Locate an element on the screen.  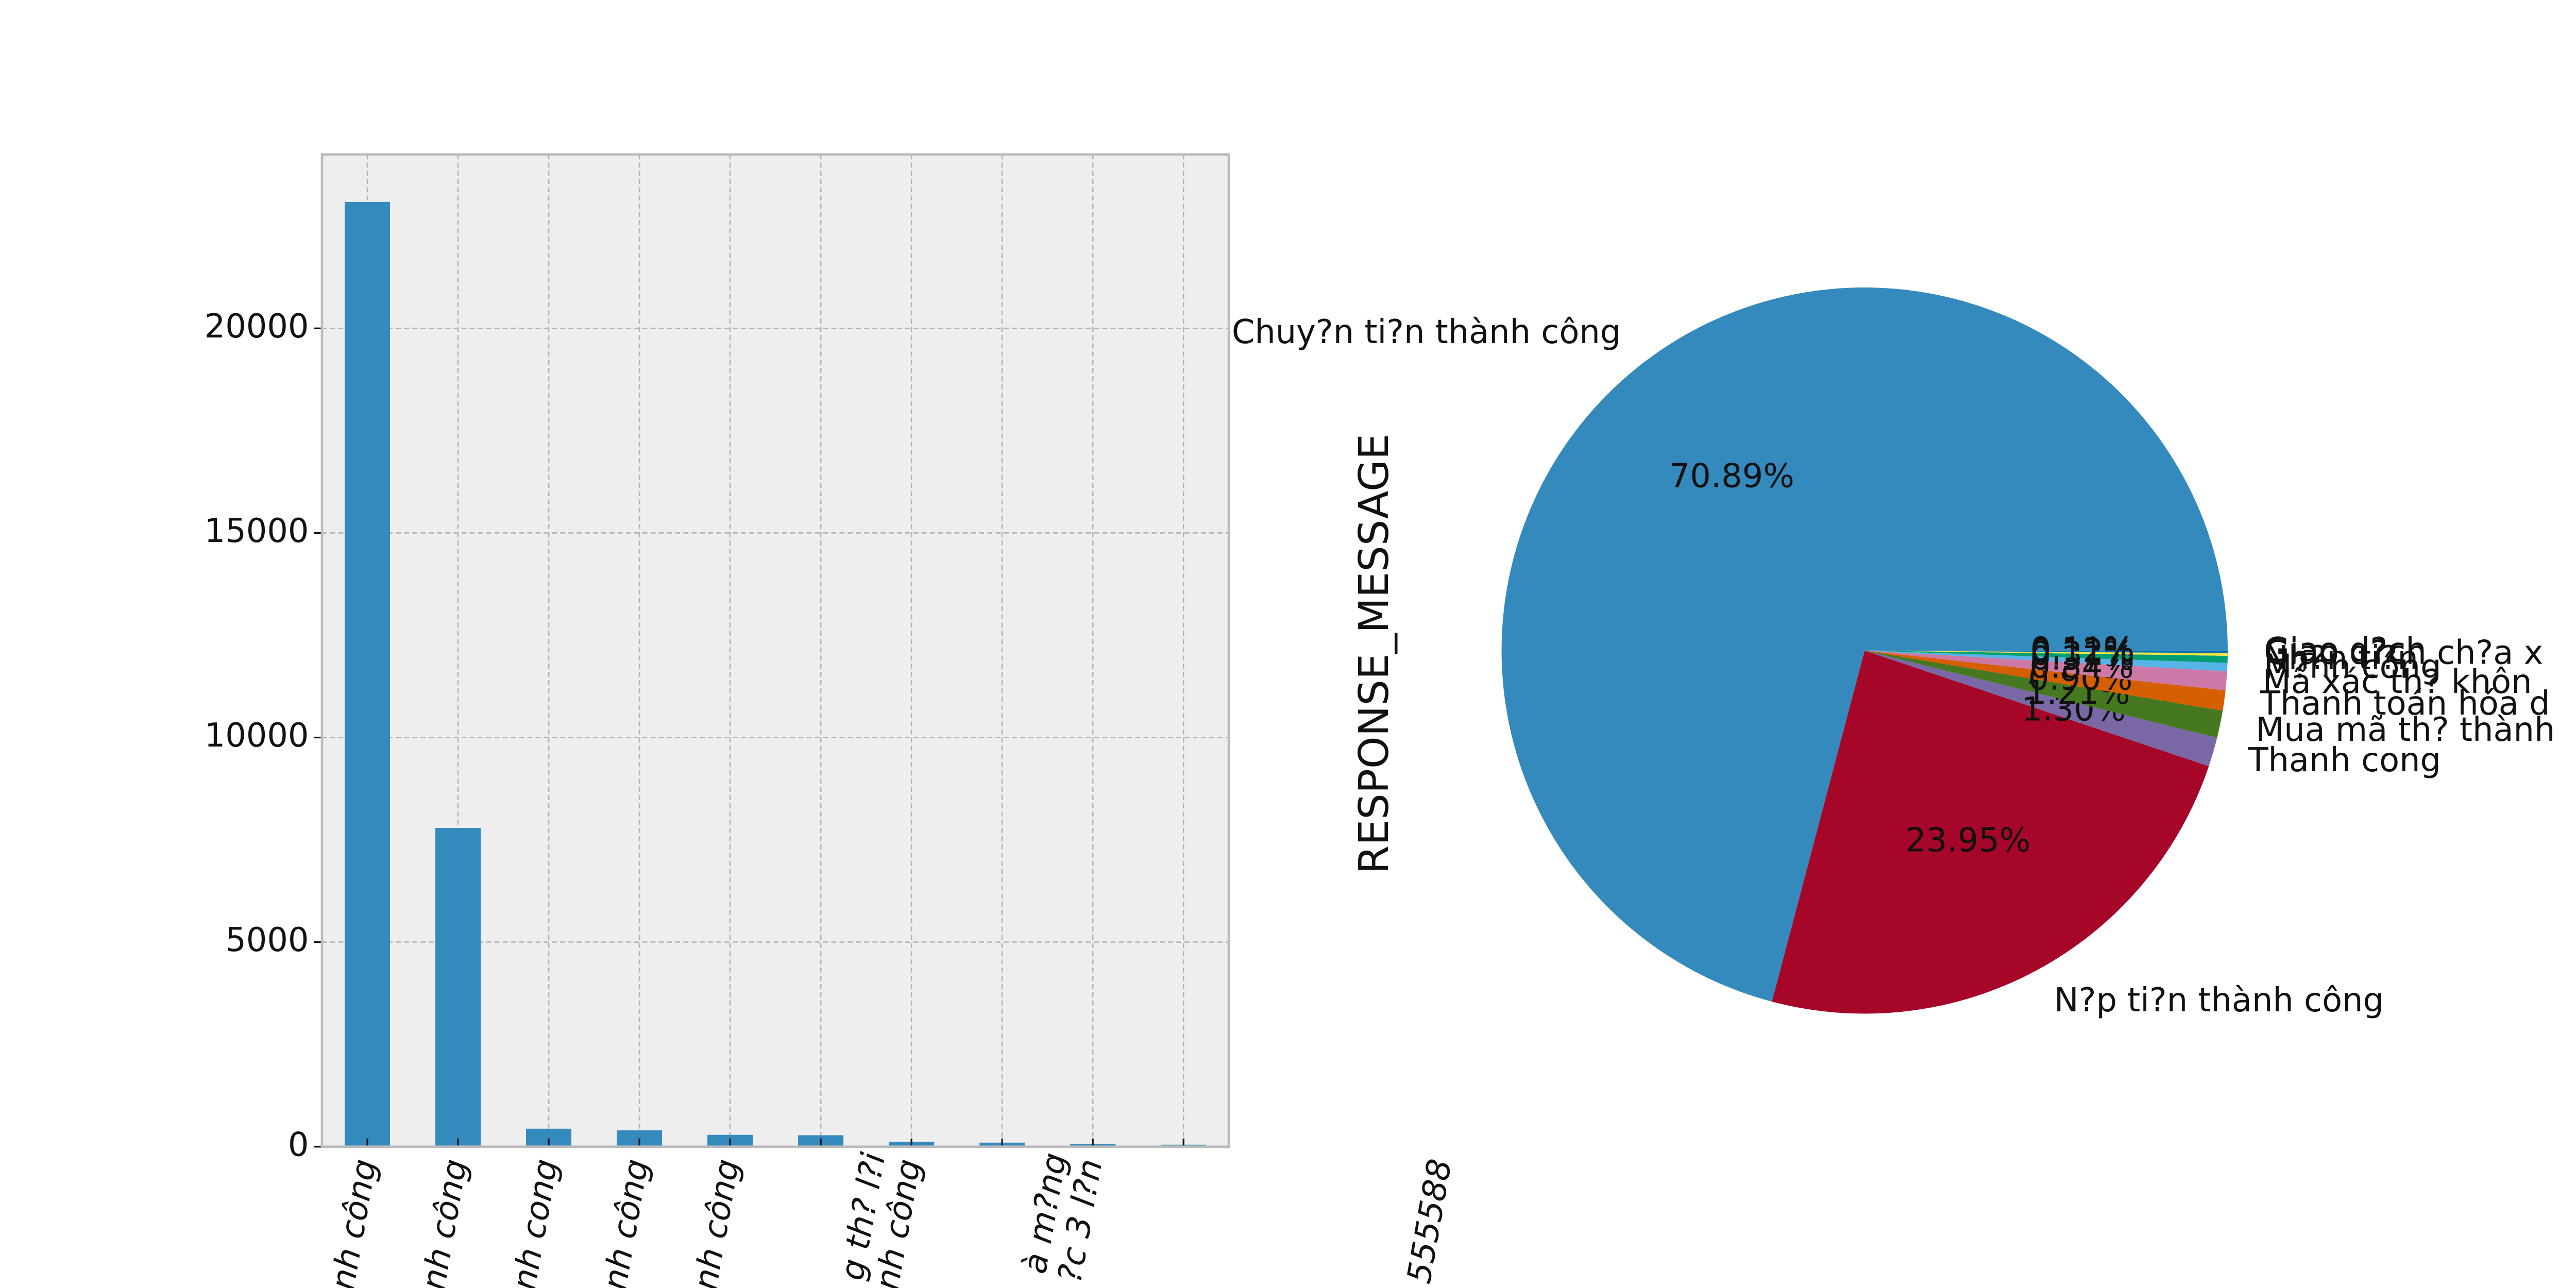
pie-value-label: 70.89% is located at coordinates (1731, 476).